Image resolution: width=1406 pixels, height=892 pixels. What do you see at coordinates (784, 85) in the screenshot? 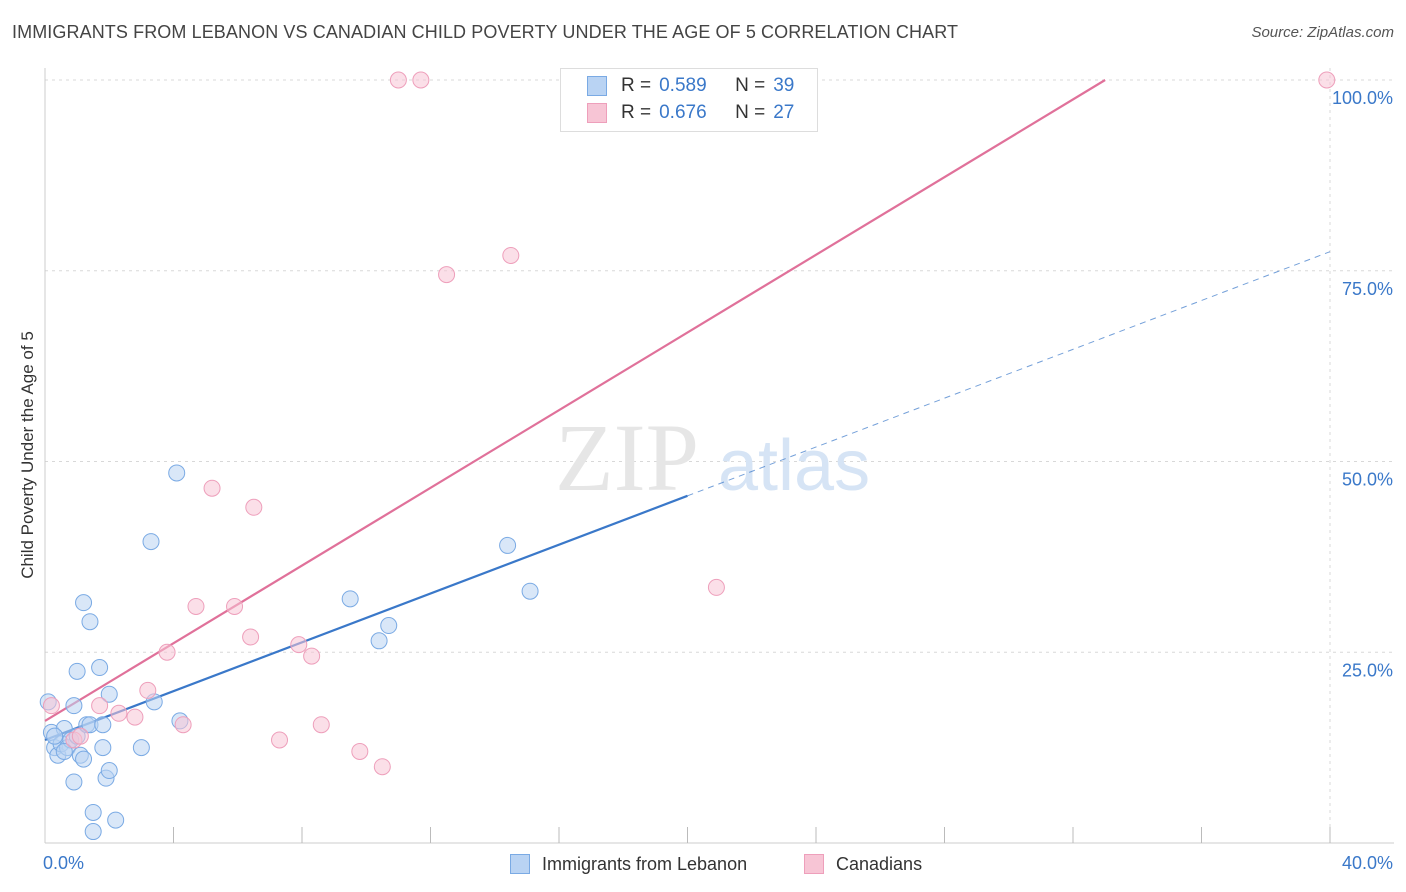
I see `n-value-blue: 39` at bounding box center [784, 85].